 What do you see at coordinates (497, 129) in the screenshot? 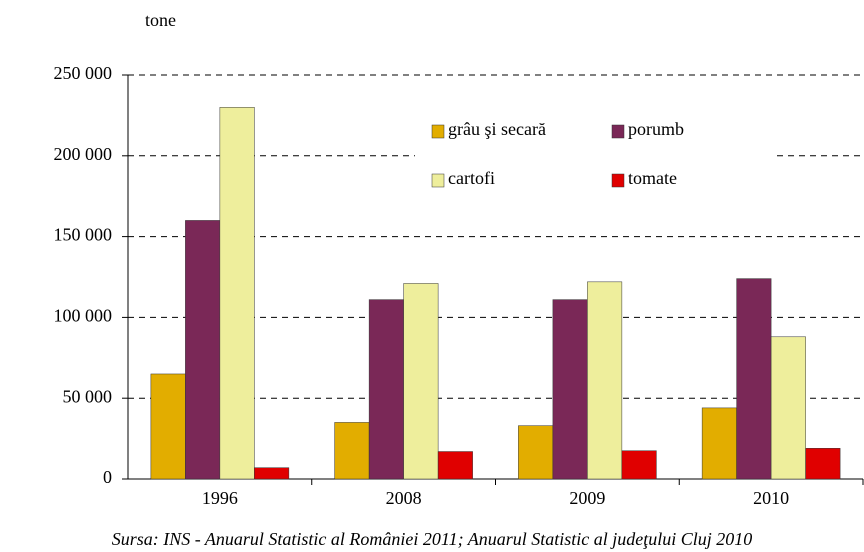
I see `legend-label: grâu şi secară` at bounding box center [497, 129].